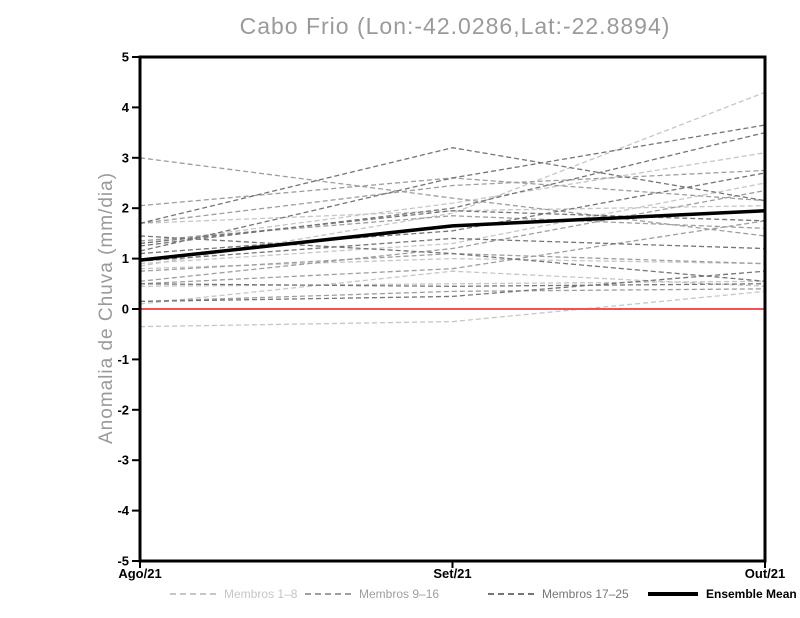  Describe the element at coordinates (125, 208) in the screenshot. I see `y-tick-label: 2` at that location.